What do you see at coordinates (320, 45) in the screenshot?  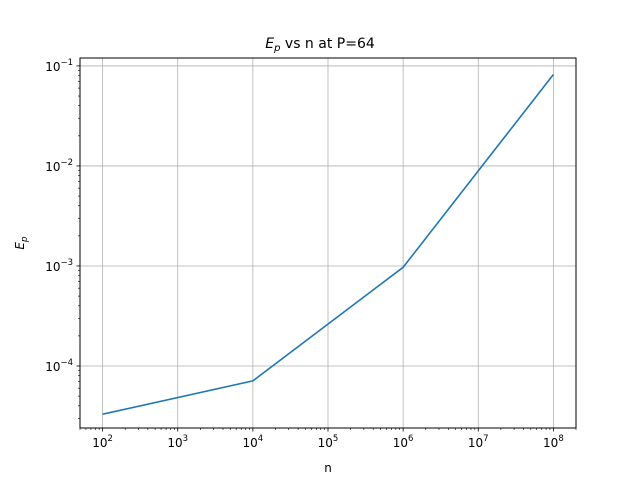 I see `chart-title: Ep vs n at P=64` at bounding box center [320, 45].